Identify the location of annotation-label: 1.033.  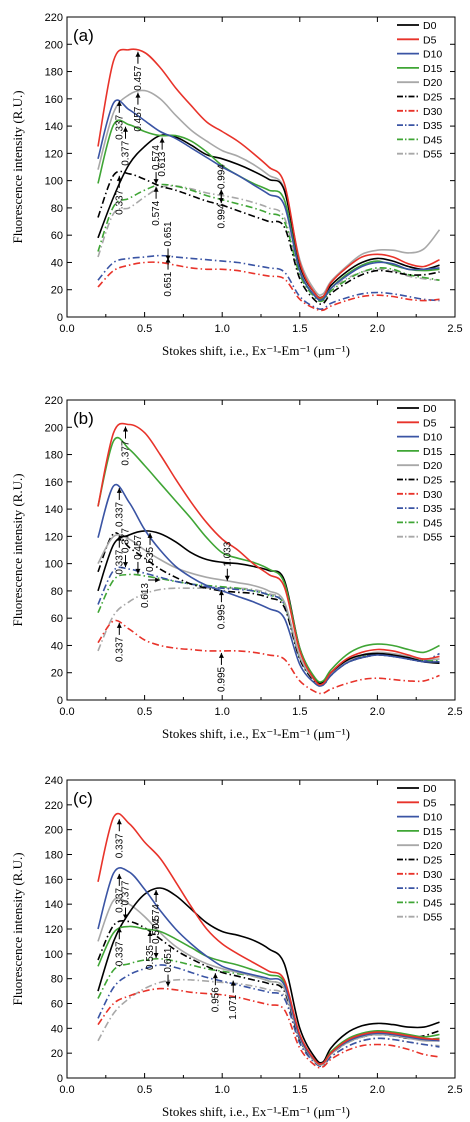
(227, 553).